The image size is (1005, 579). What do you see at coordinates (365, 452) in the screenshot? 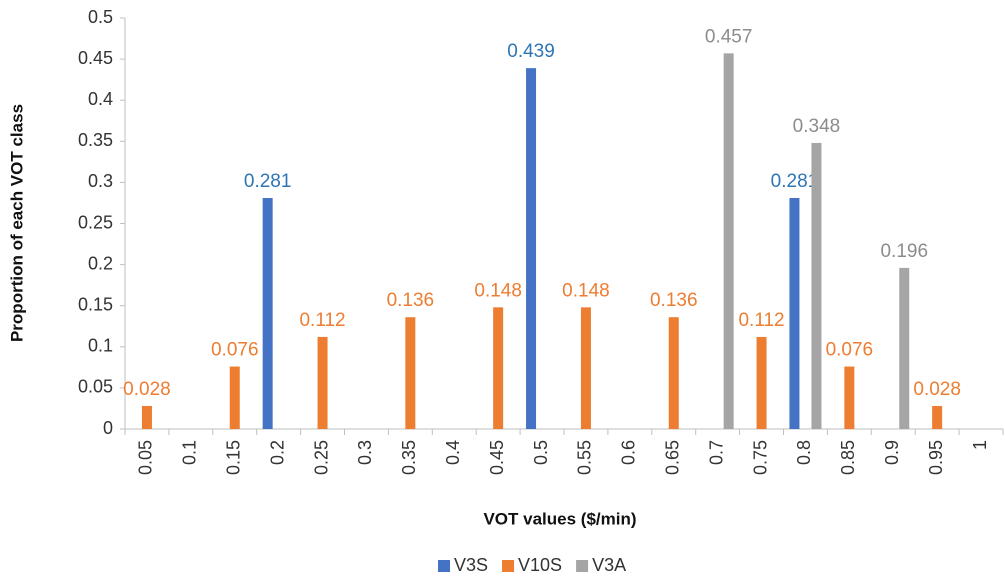
I see `x-tick-label: 0.3` at bounding box center [365, 452].